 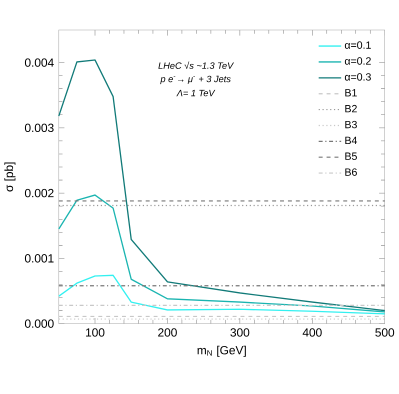 I want to click on annotation: Λ= 1 TeV, so click(x=196, y=93).